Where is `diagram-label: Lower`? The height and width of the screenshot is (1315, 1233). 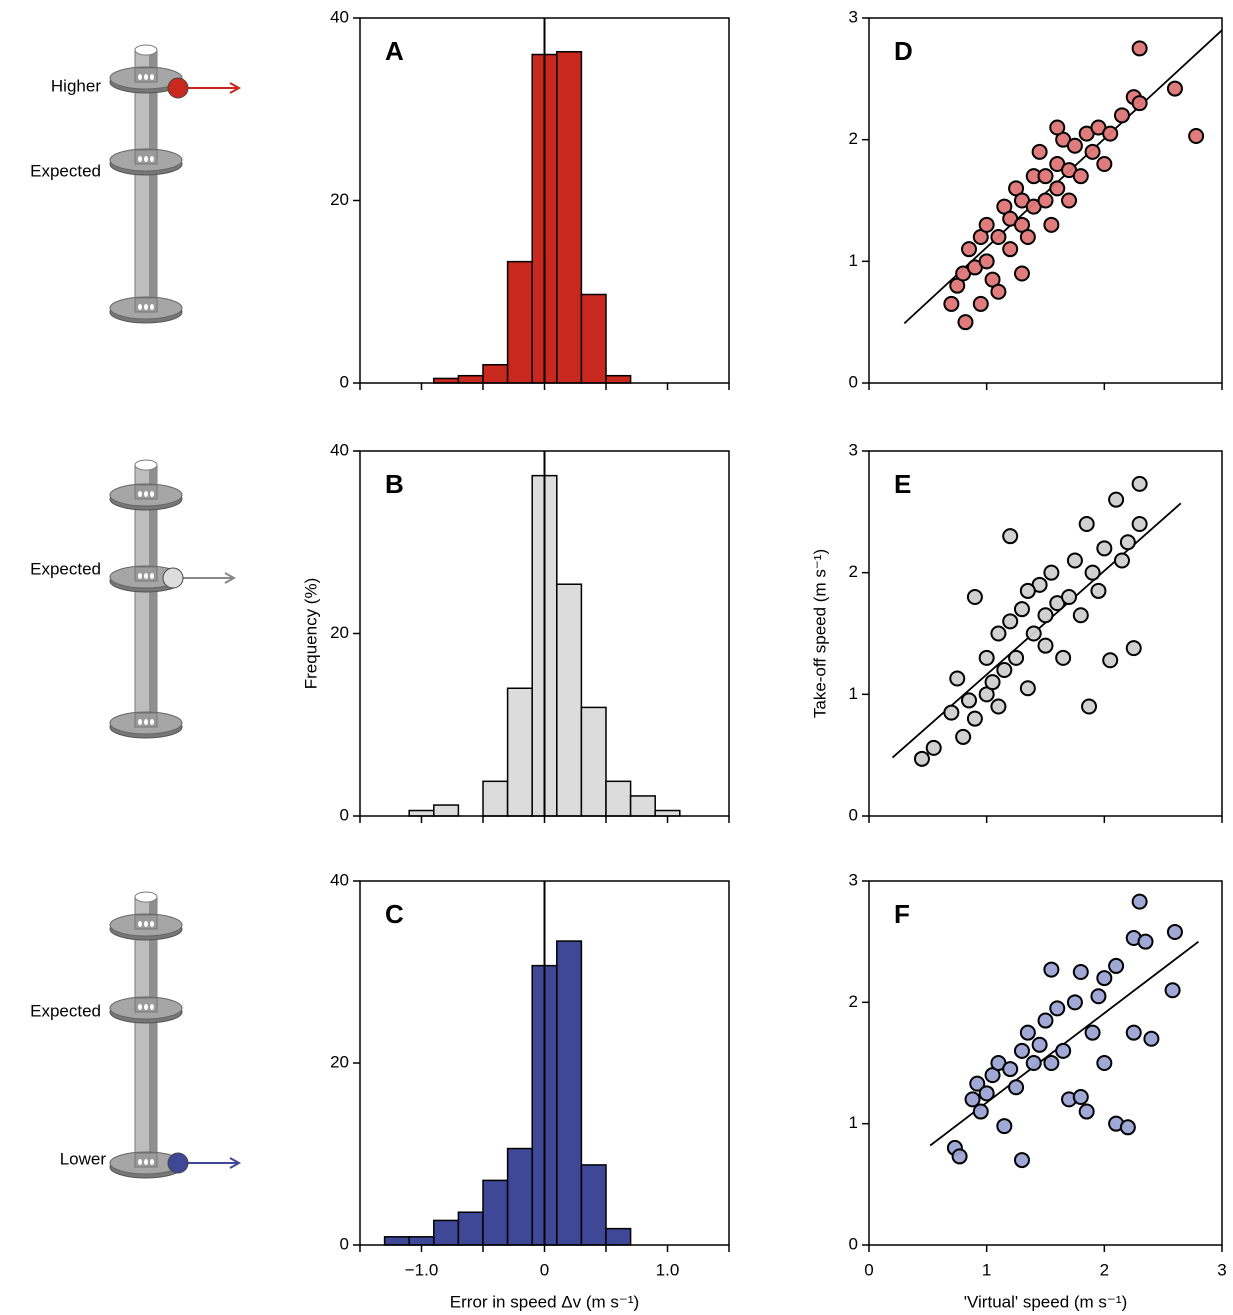
diagram-label: Lower is located at coordinates (83, 1158).